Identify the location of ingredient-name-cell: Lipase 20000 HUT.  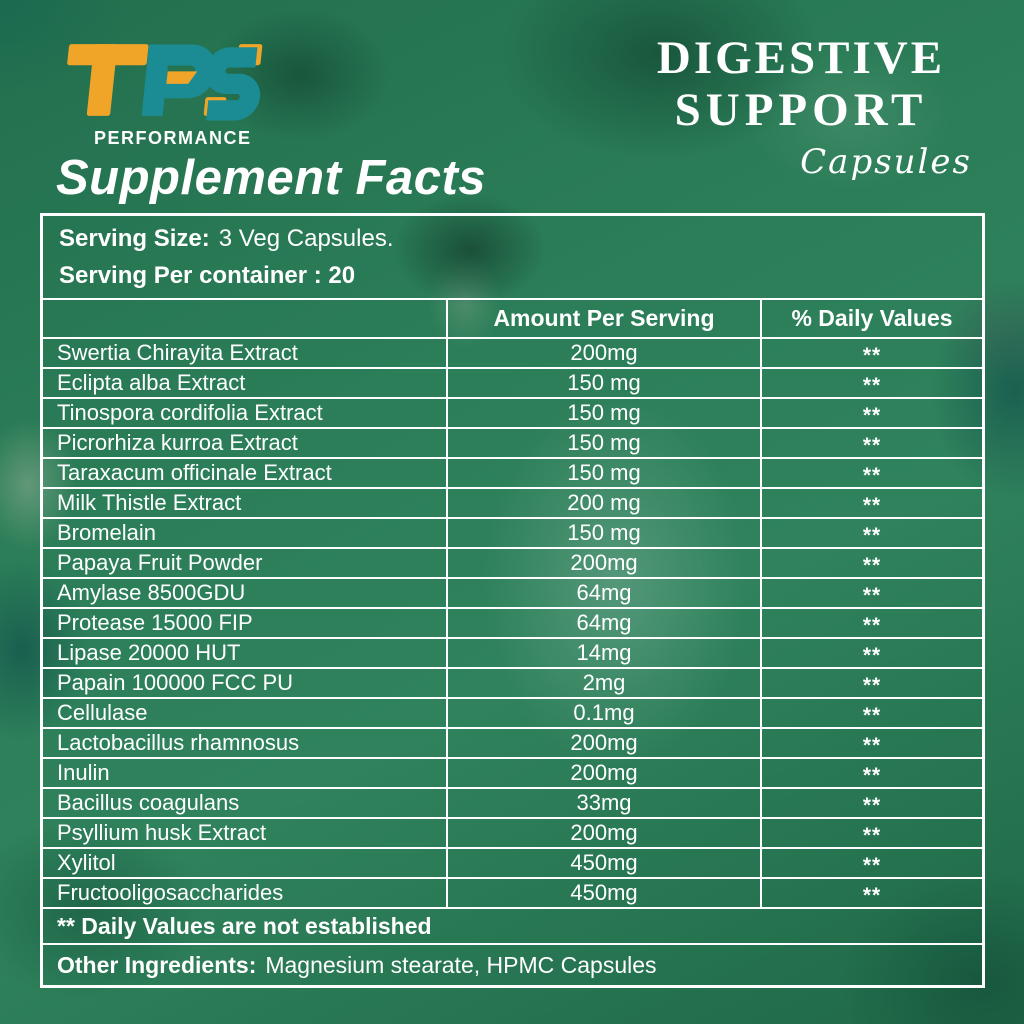
(245, 654).